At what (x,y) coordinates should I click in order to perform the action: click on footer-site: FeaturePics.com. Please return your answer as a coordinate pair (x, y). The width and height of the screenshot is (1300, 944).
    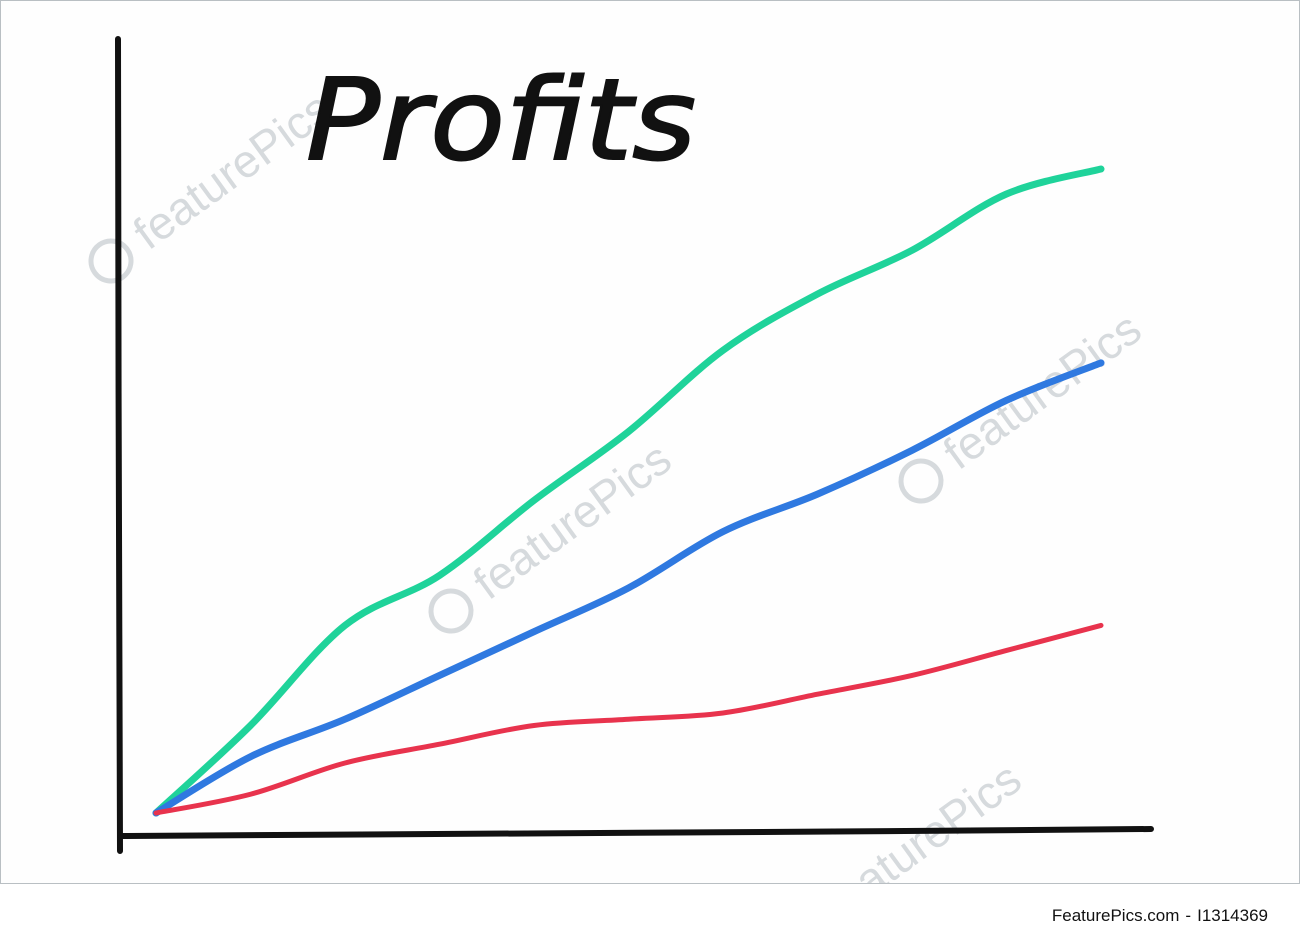
    Looking at the image, I should click on (1115, 915).